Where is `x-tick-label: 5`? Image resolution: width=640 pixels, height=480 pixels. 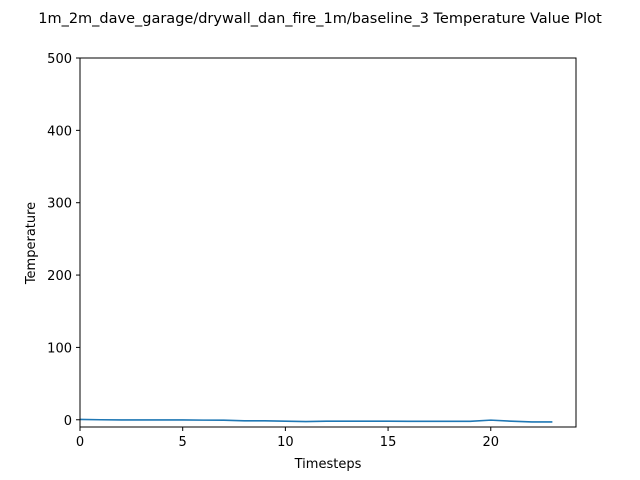 x-tick-label: 5 is located at coordinates (183, 442).